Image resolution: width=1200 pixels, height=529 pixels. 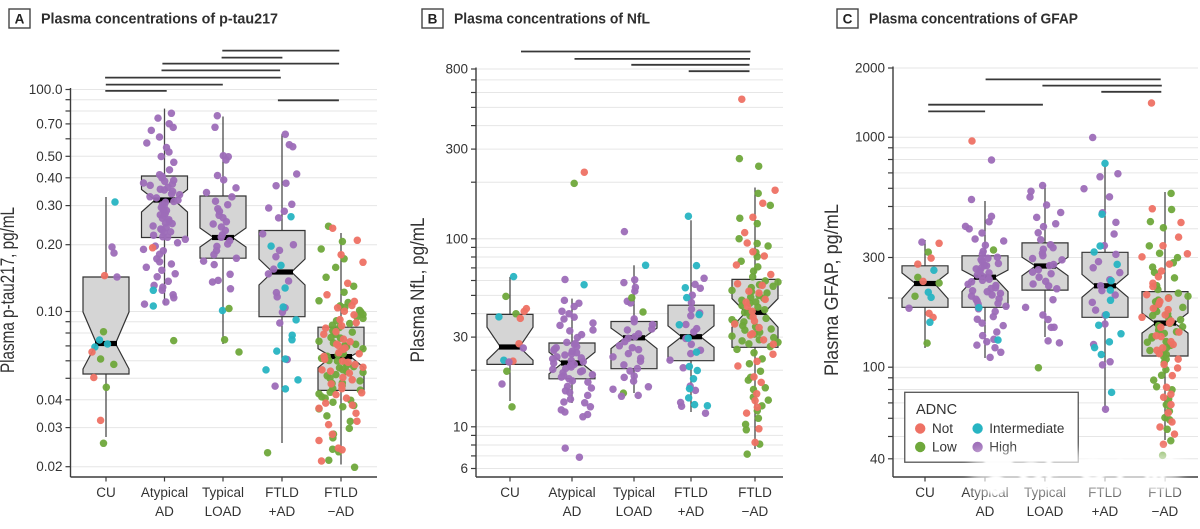 I want to click on svg-text: 0.50, so click(x=49, y=156).